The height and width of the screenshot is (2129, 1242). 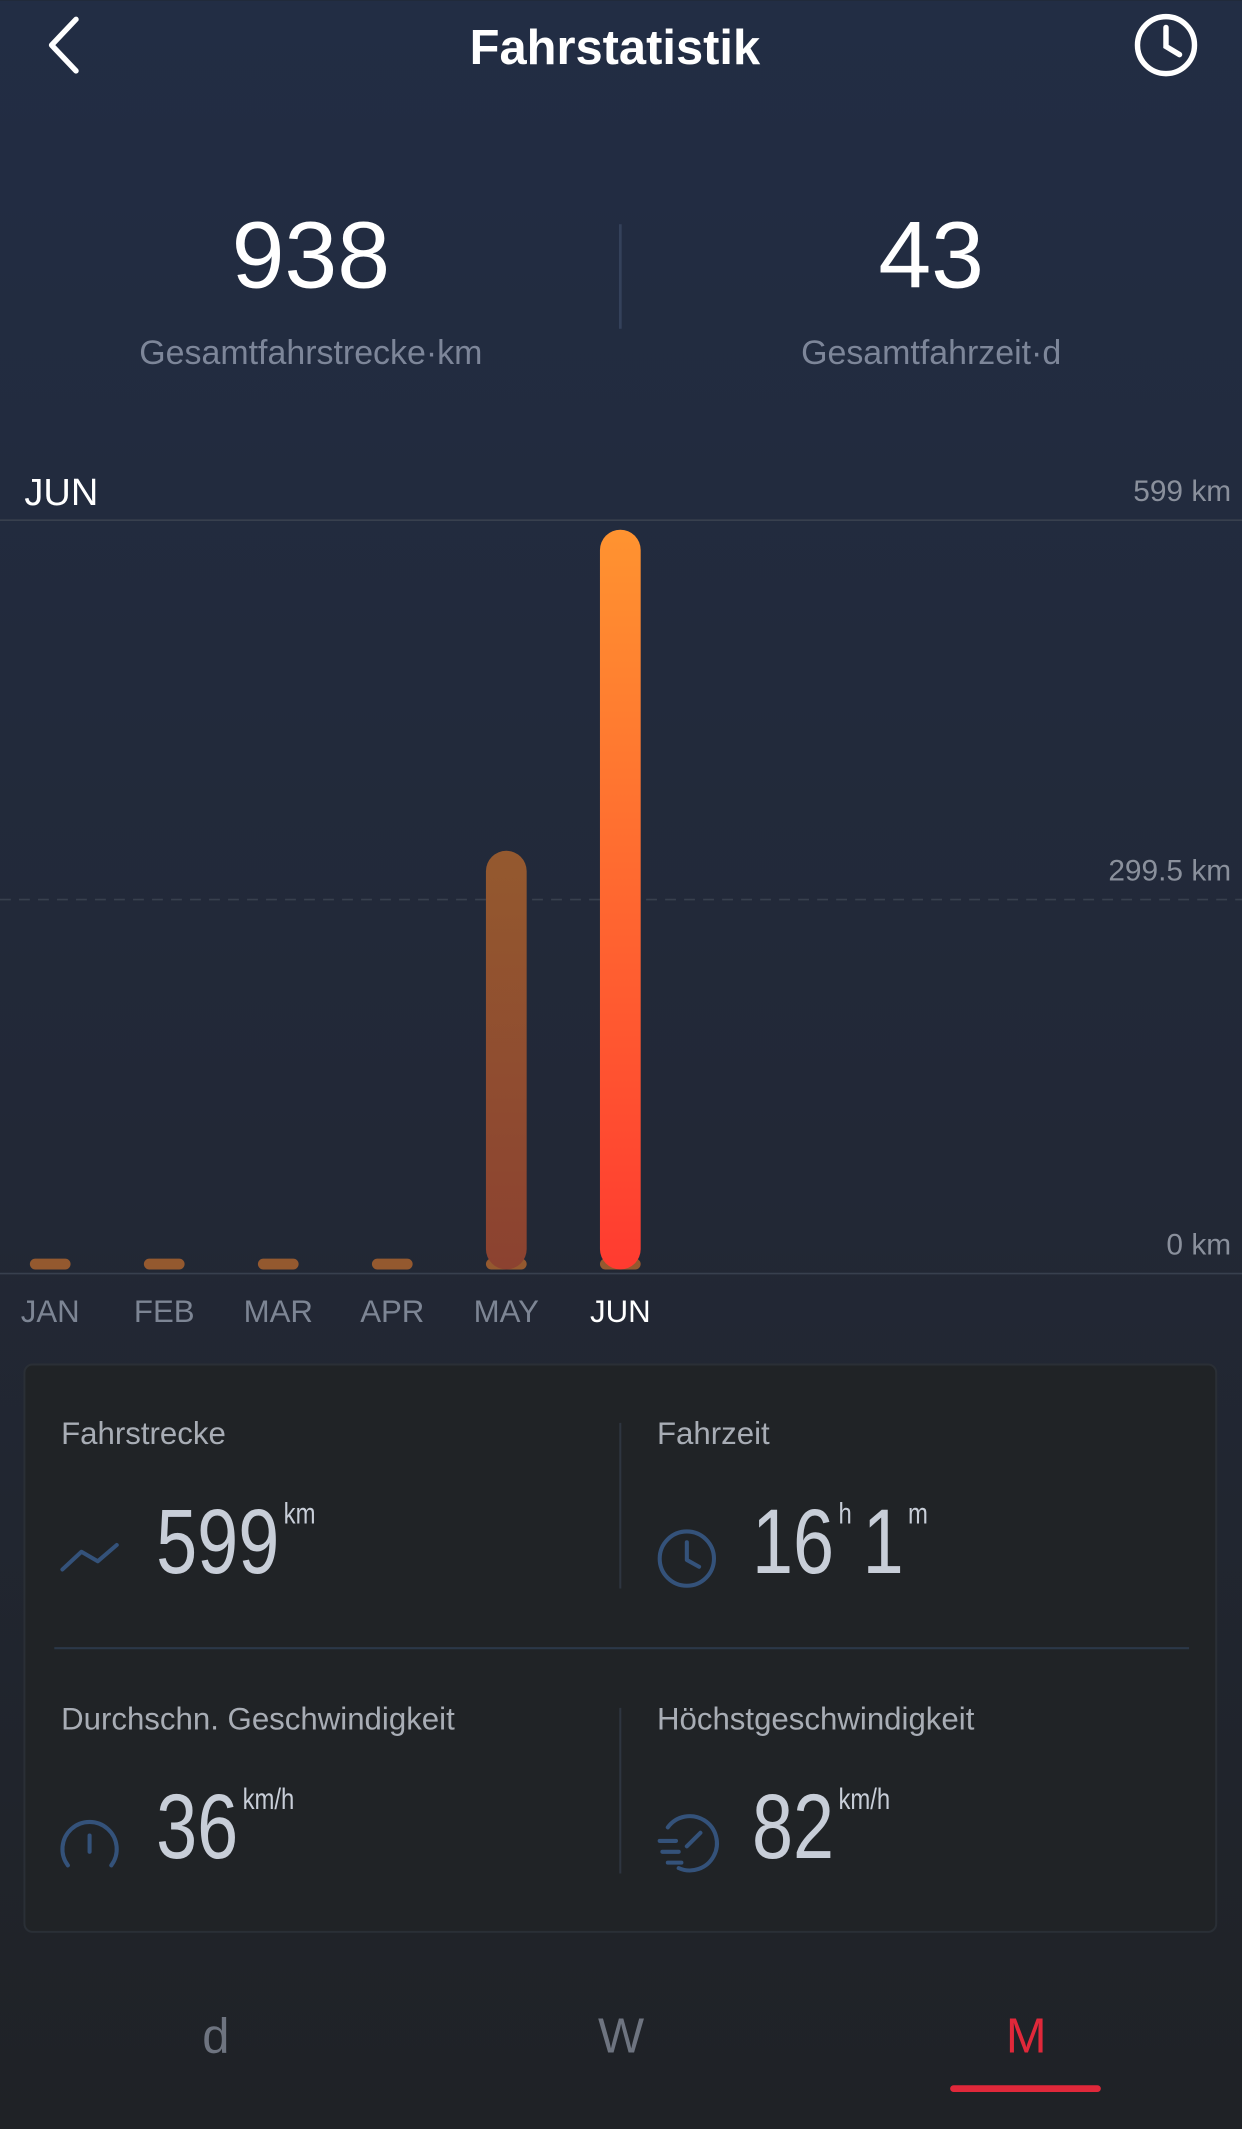 I want to click on stat-value: 36 km/h, so click(x=225, y=1826).